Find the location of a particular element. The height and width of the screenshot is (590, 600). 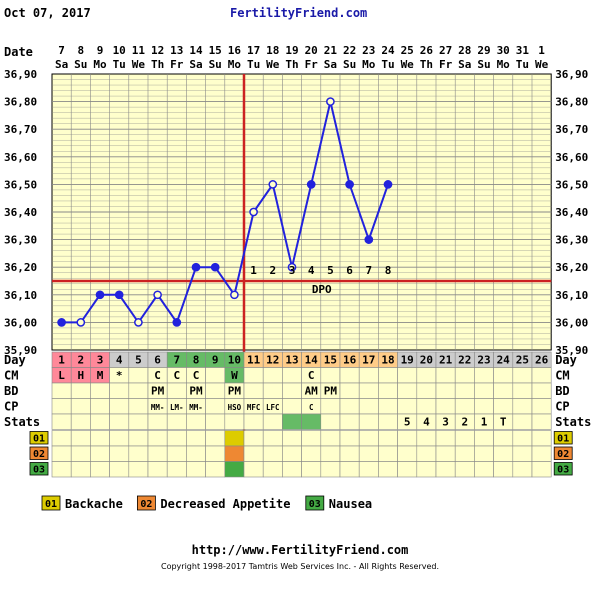

date-tick-label: 22 is located at coordinates (349, 50).